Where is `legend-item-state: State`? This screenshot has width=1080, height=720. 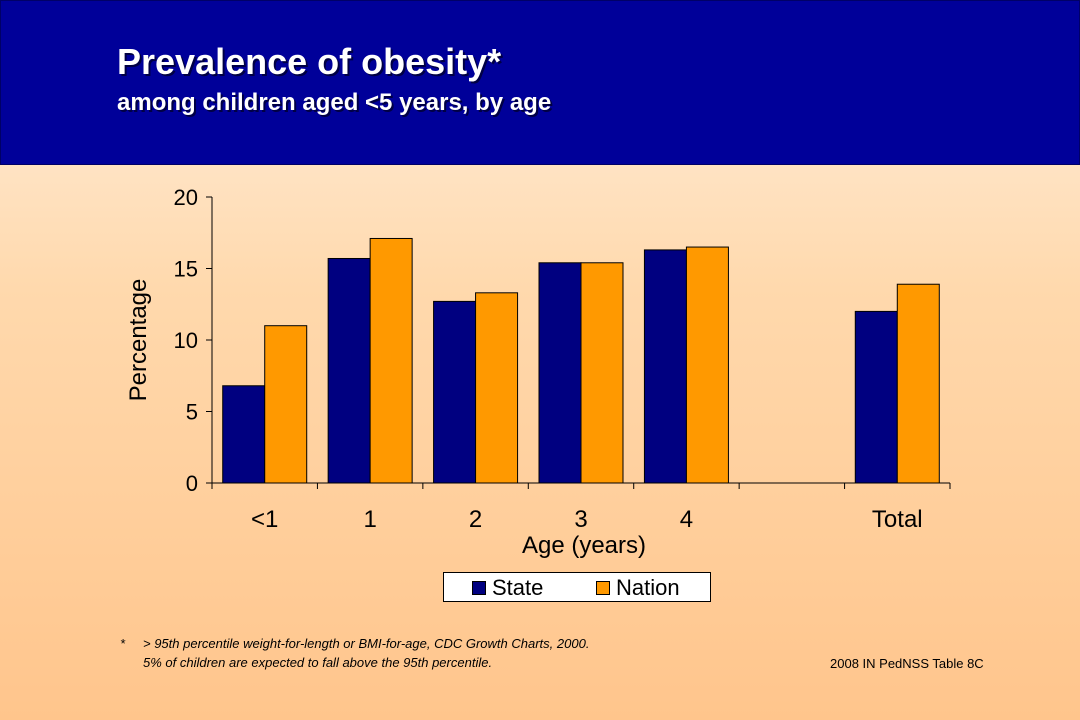 legend-item-state: State is located at coordinates (507, 588).